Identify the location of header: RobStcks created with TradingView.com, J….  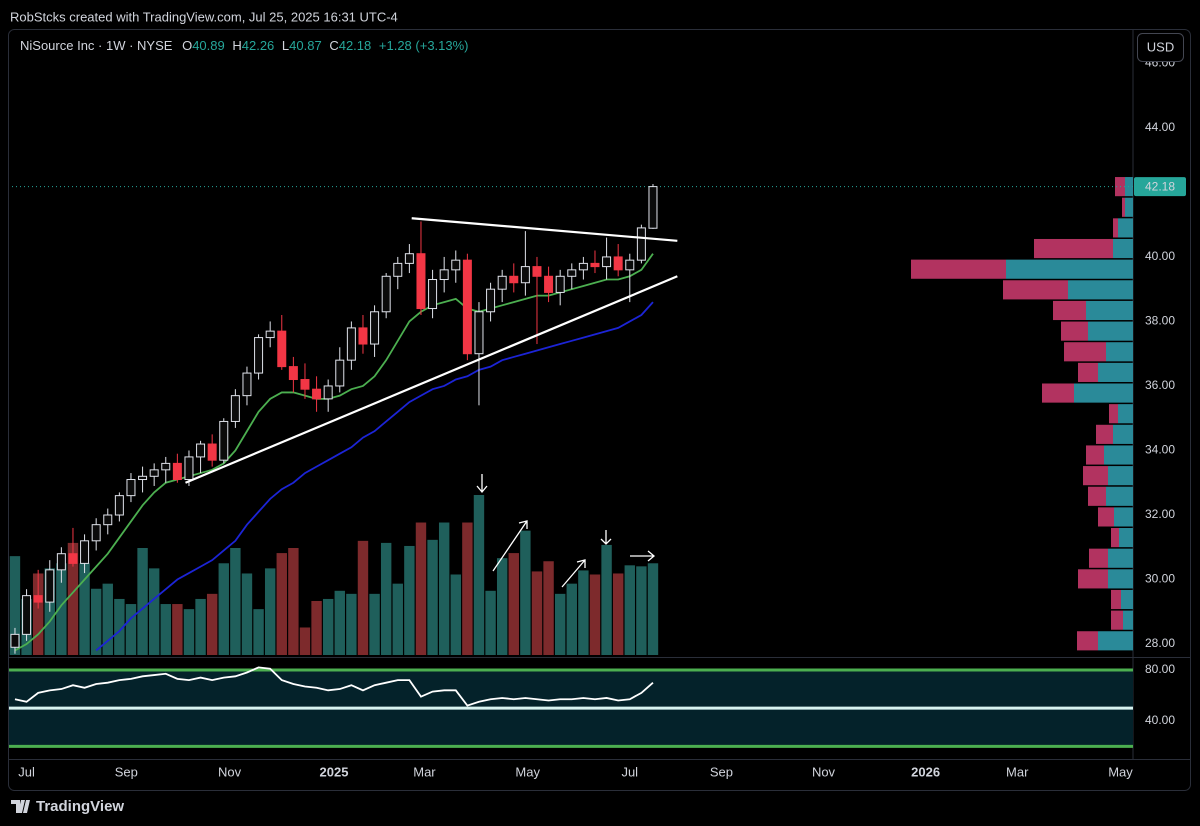
(204, 16).